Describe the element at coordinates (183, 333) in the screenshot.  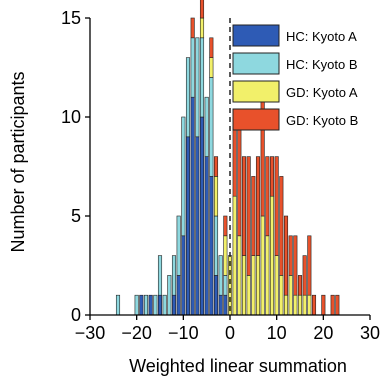
I see `x-tick-label: −10` at that location.